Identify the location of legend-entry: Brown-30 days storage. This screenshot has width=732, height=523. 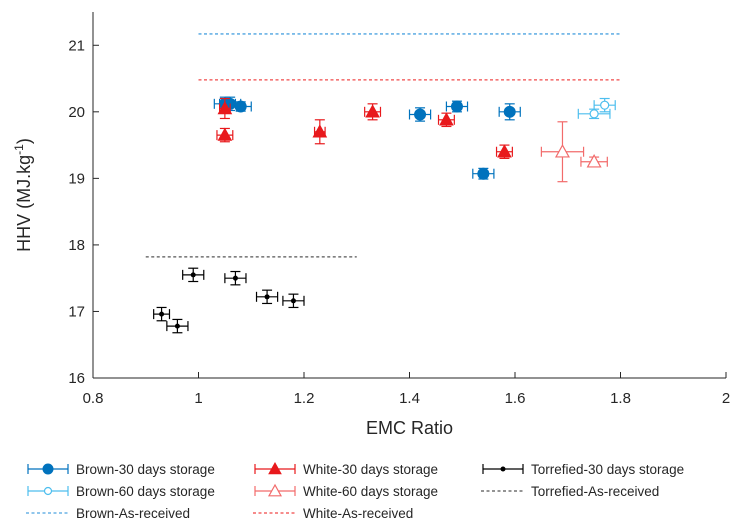
(121, 469).